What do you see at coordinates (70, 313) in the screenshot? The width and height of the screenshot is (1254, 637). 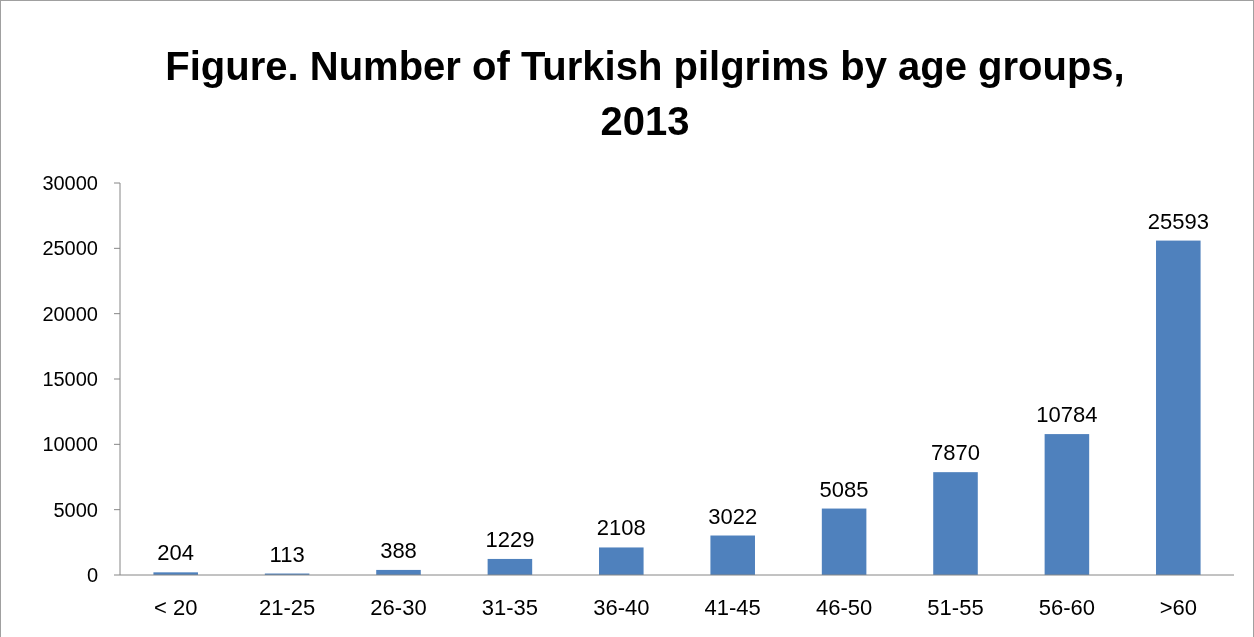 I see `y-tick-label: 20000` at bounding box center [70, 313].